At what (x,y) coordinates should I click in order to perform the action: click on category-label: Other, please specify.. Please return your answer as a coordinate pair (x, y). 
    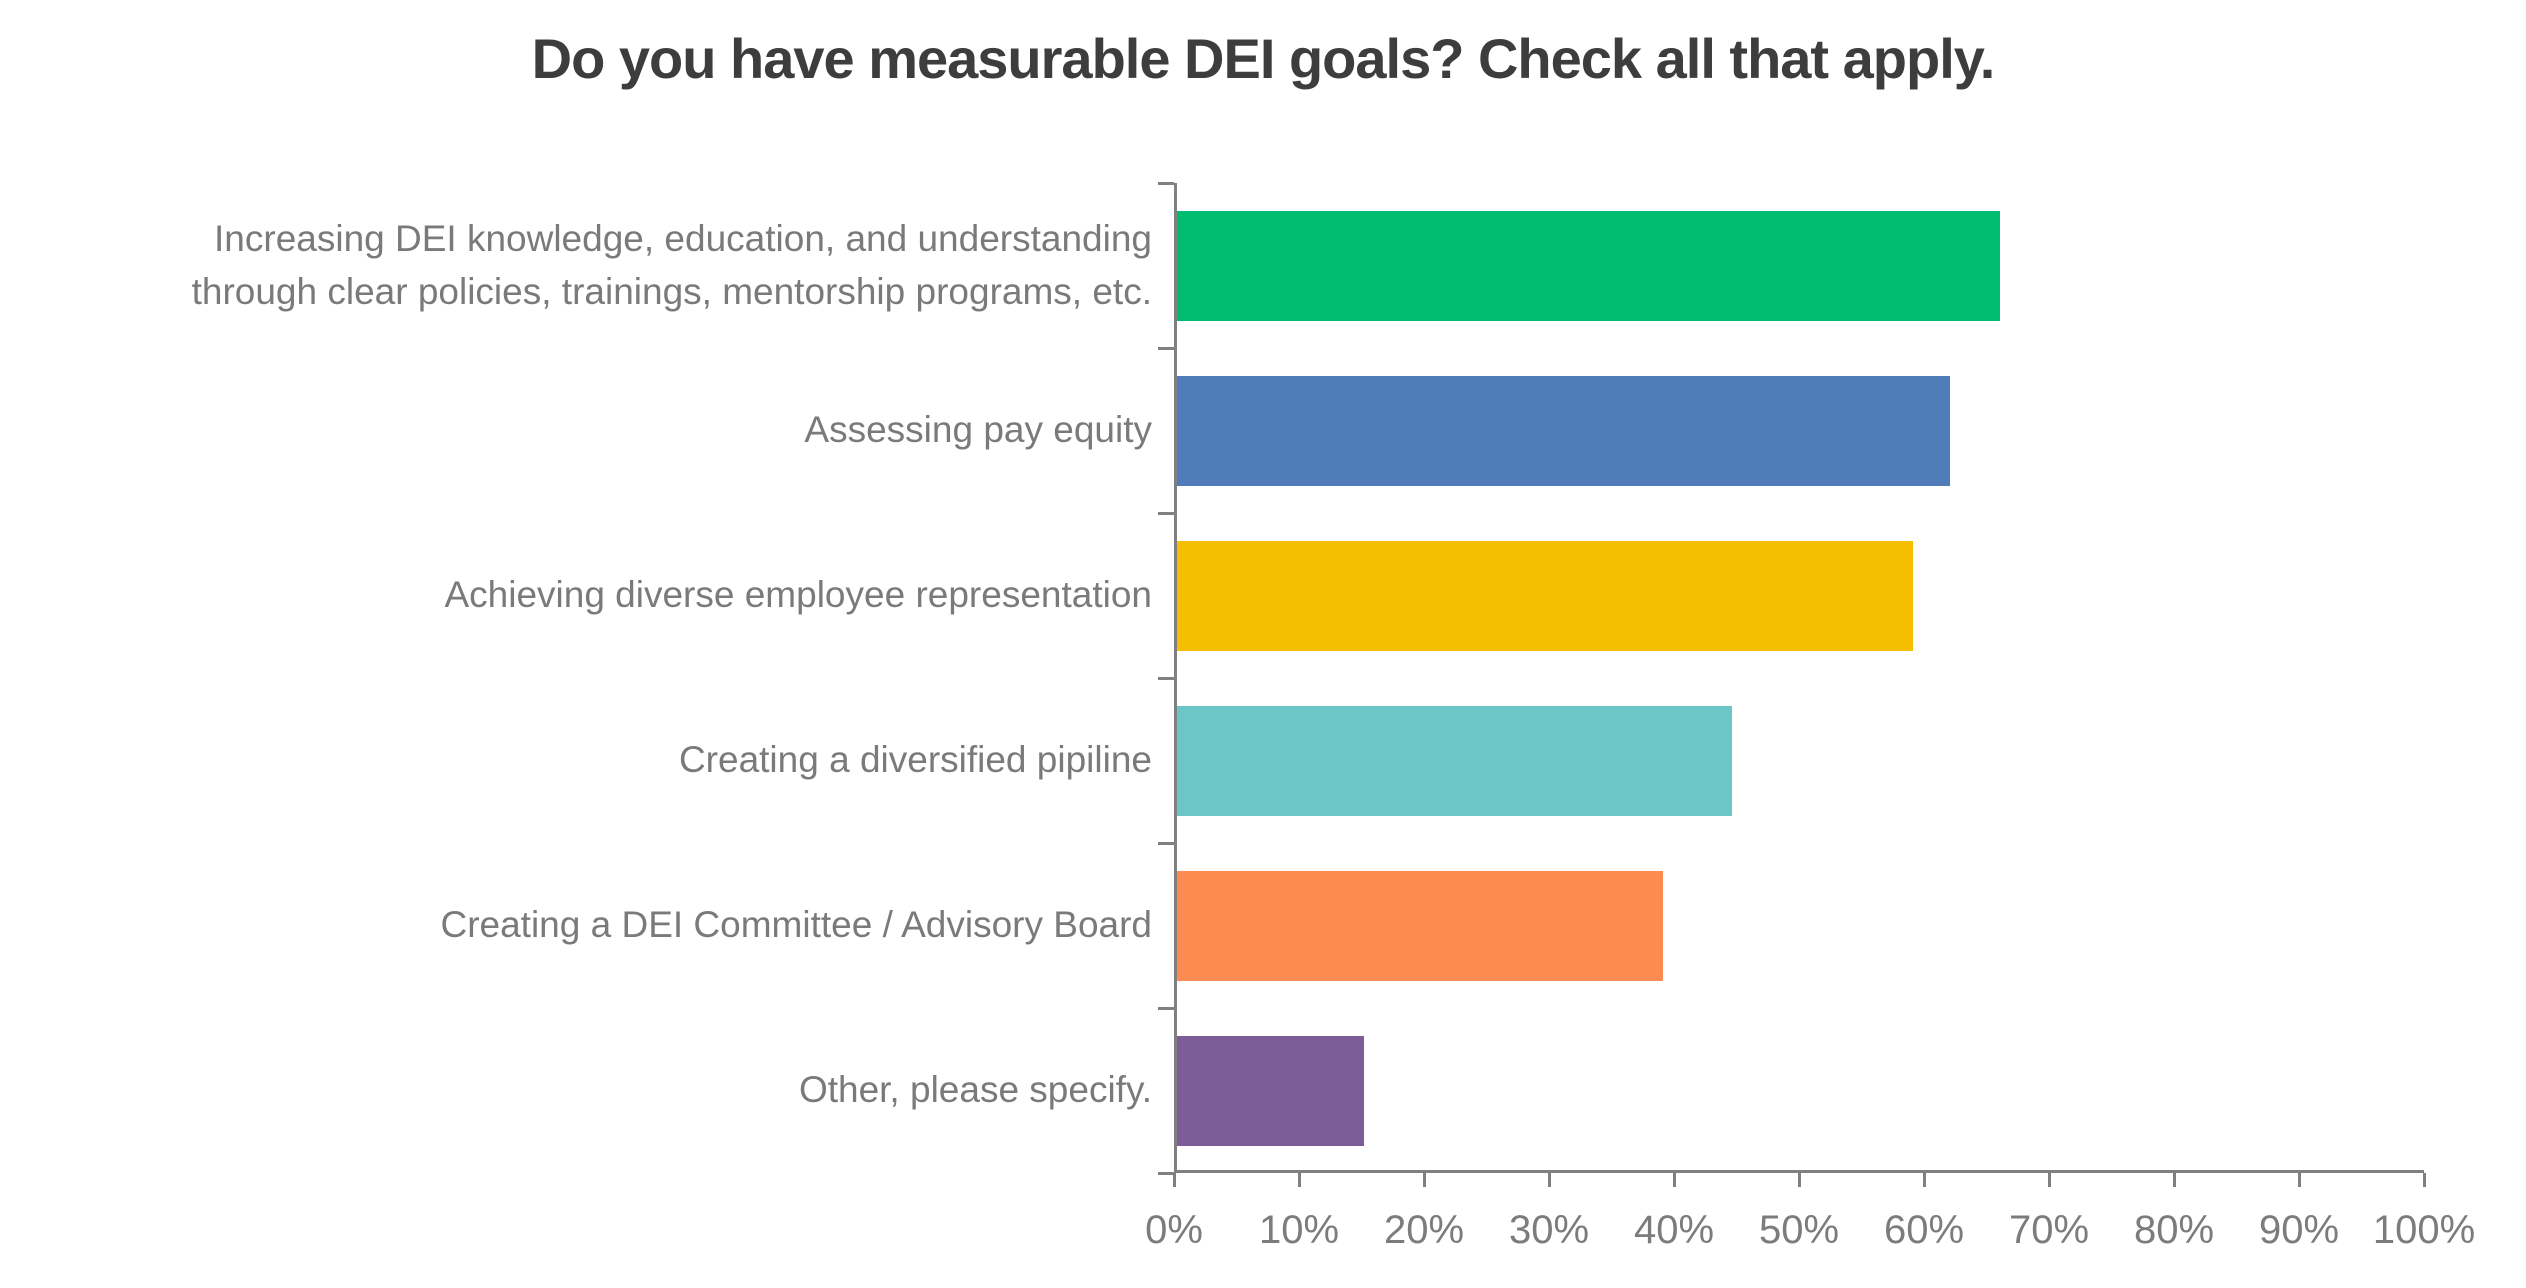
    Looking at the image, I should click on (975, 1090).